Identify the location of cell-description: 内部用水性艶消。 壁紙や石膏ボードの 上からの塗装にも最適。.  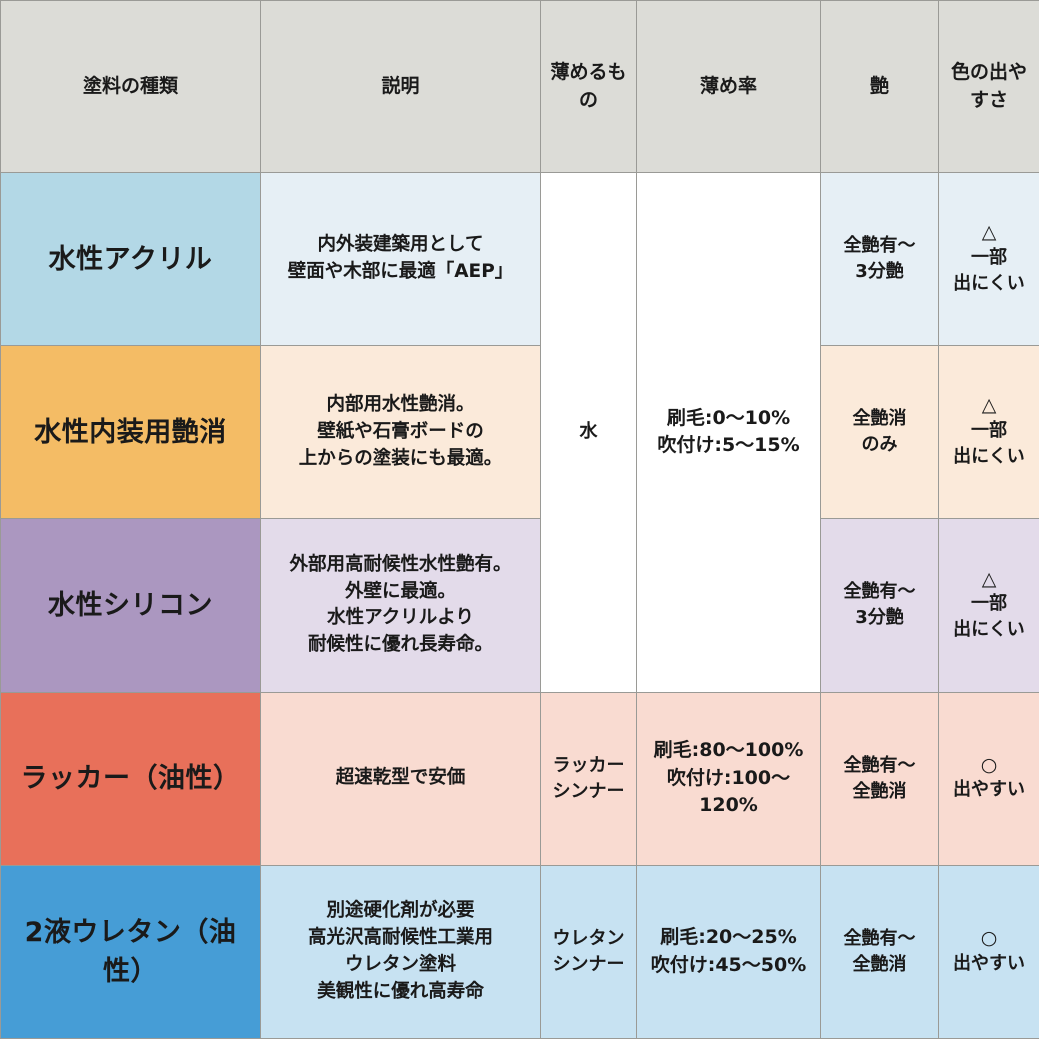
(400, 432).